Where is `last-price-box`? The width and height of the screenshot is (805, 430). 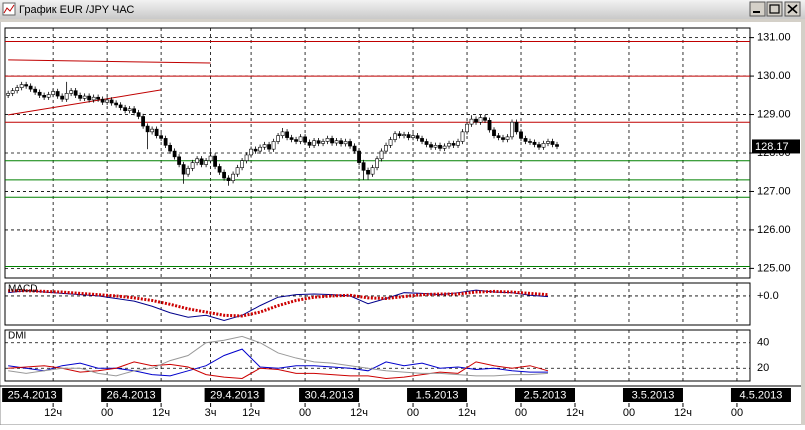 last-price-box is located at coordinates (776, 146).